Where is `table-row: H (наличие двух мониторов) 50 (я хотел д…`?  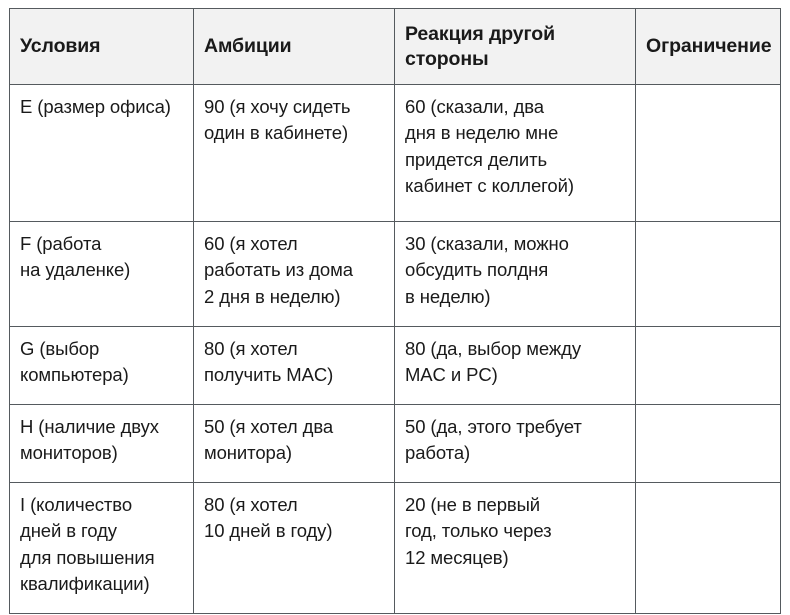 table-row: H (наличие двух мониторов) 50 (я хотел д… is located at coordinates (395, 443).